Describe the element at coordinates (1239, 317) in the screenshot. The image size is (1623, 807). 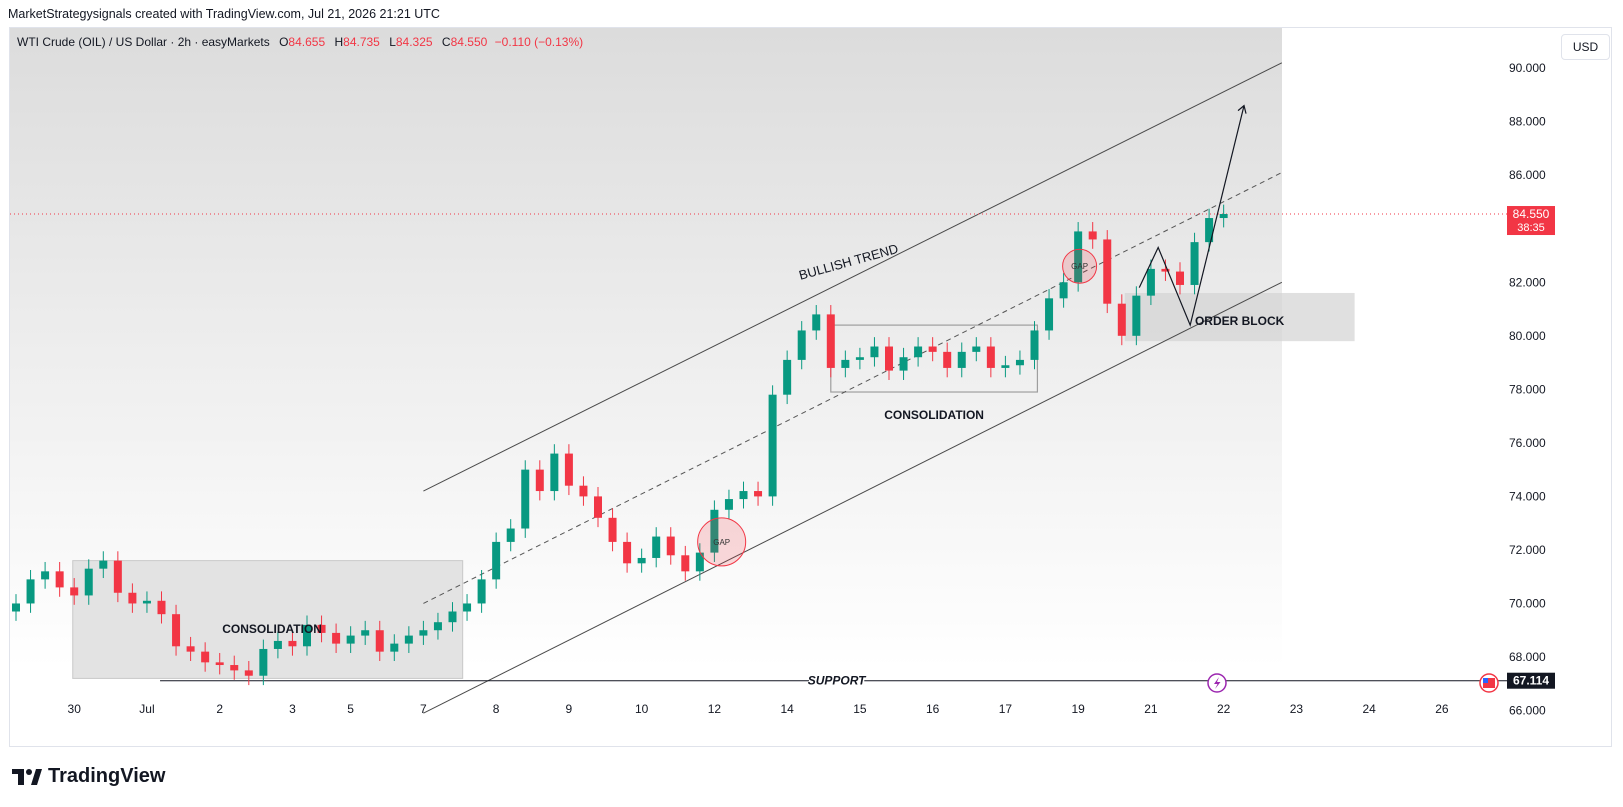
I see `order-block-zone` at that location.